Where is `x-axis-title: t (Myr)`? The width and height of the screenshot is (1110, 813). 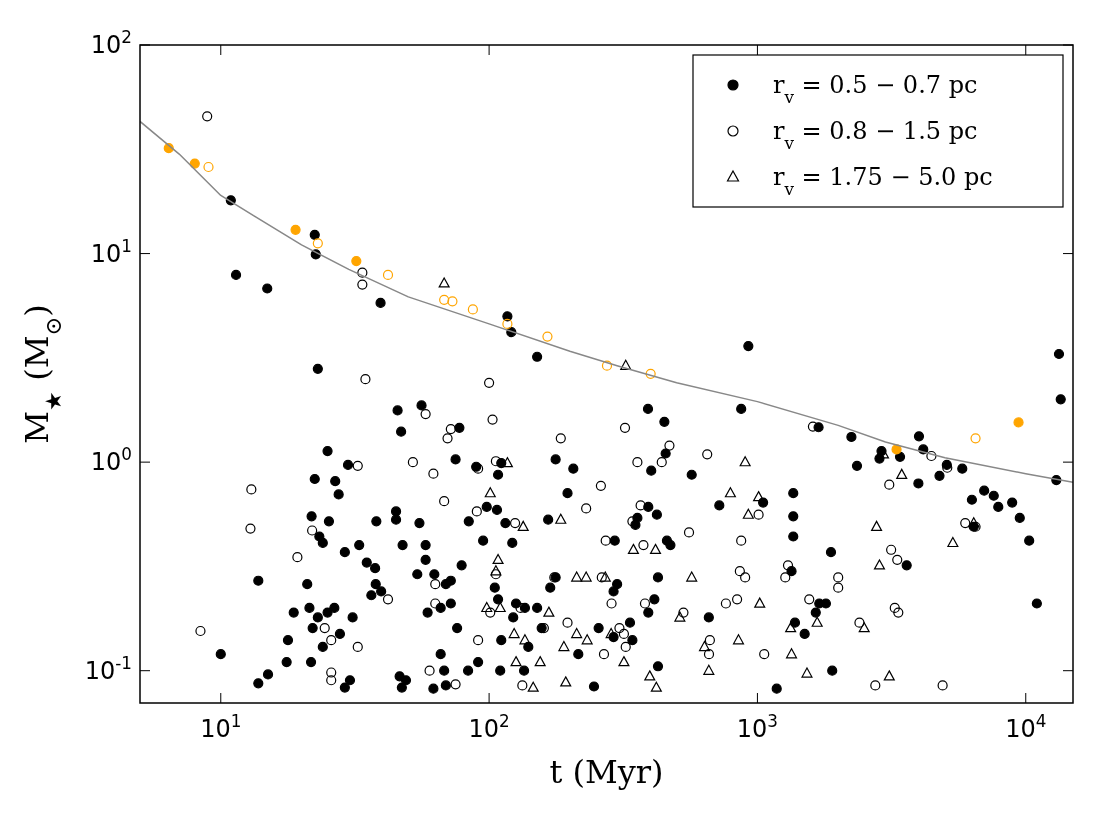 x-axis-title: t (Myr) is located at coordinates (606, 772).